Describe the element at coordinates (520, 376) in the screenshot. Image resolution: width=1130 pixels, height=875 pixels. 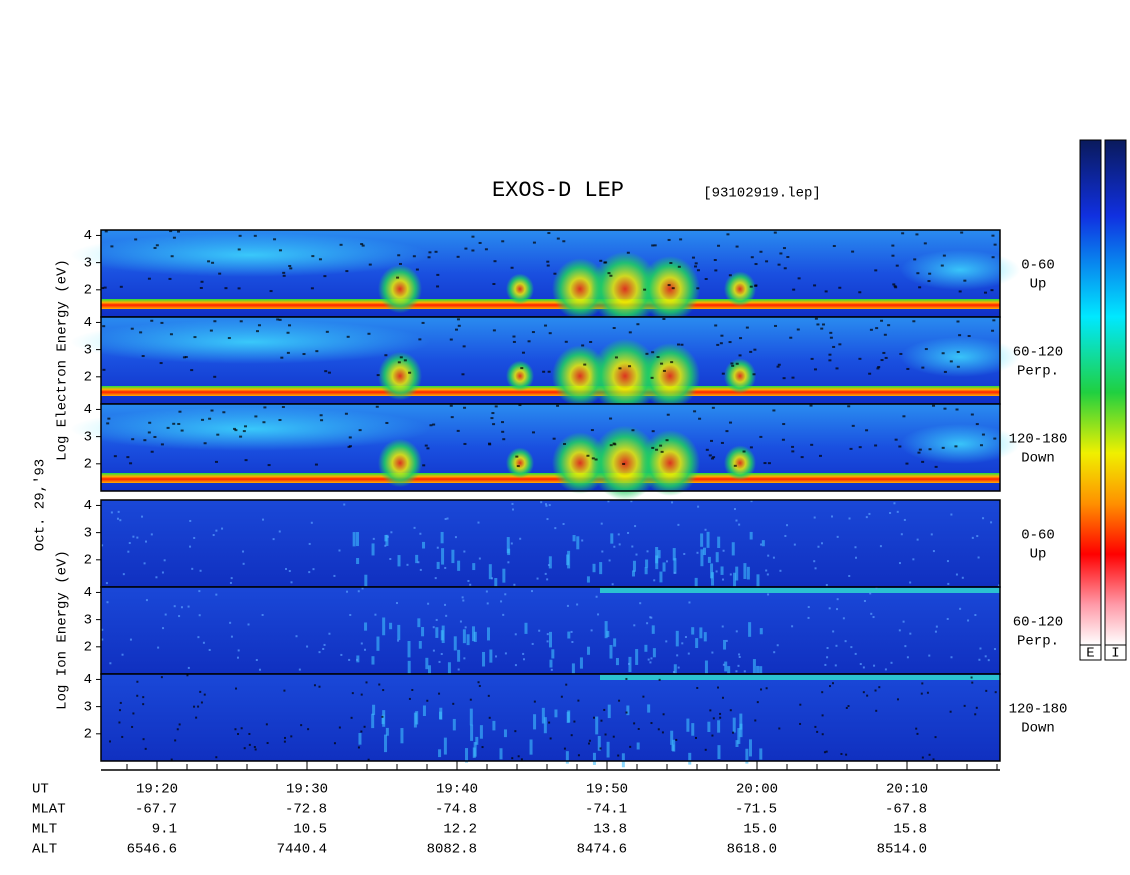
I see `spectrogram-blob` at that location.